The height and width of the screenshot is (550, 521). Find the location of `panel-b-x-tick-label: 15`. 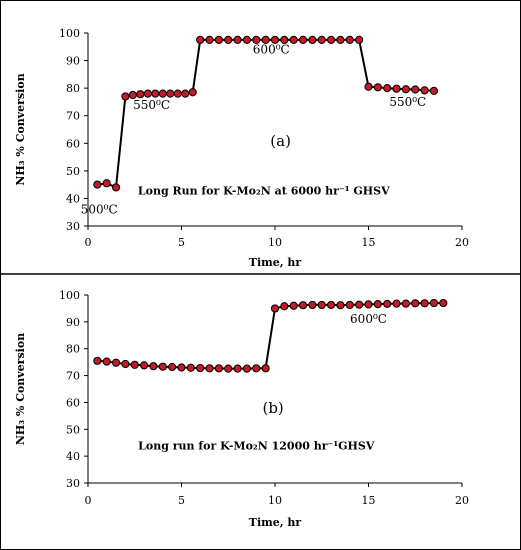

panel-b-x-tick-label: 15 is located at coordinates (369, 500).